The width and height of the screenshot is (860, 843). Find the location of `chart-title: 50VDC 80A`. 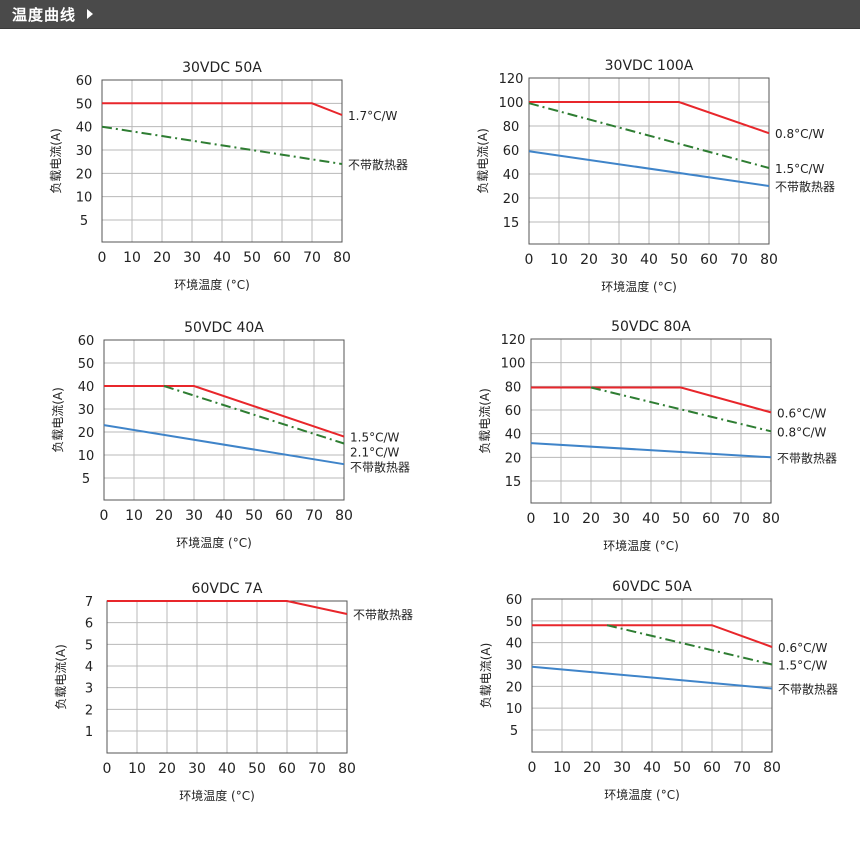

chart-title: 50VDC 80A is located at coordinates (651, 327).